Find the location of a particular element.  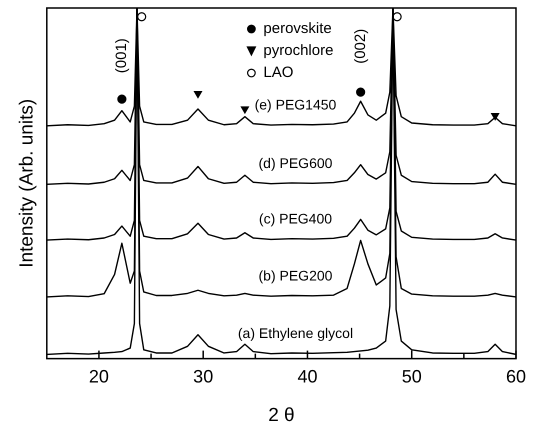

series-label: (a) Ethylene glycol is located at coordinates (296, 332).